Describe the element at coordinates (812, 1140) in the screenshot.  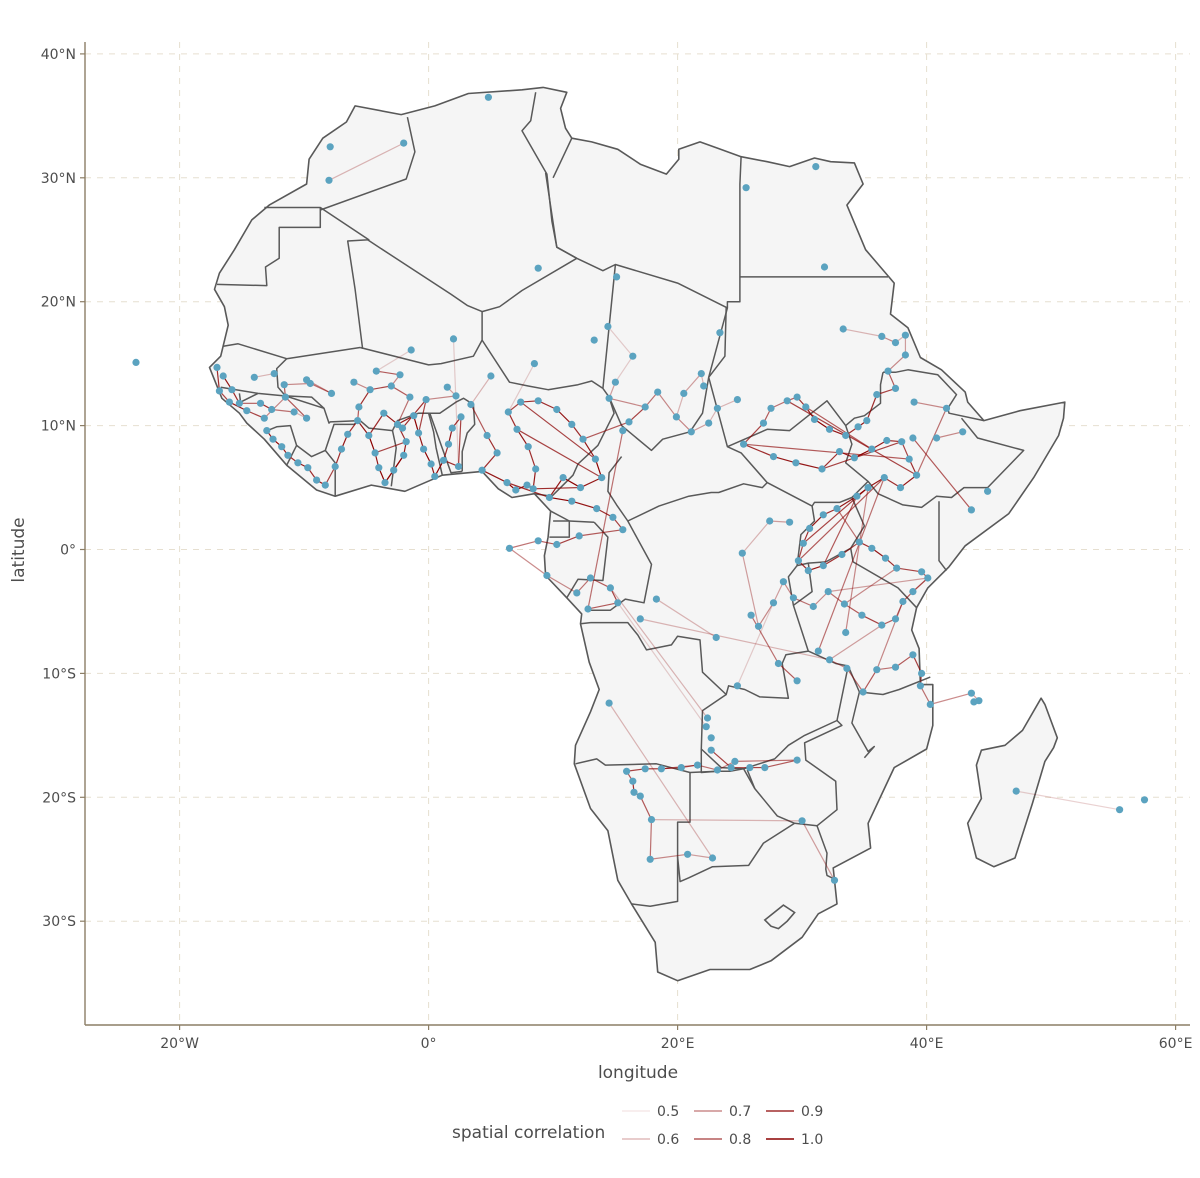
I see `legend-label-5: 1.0` at that location.